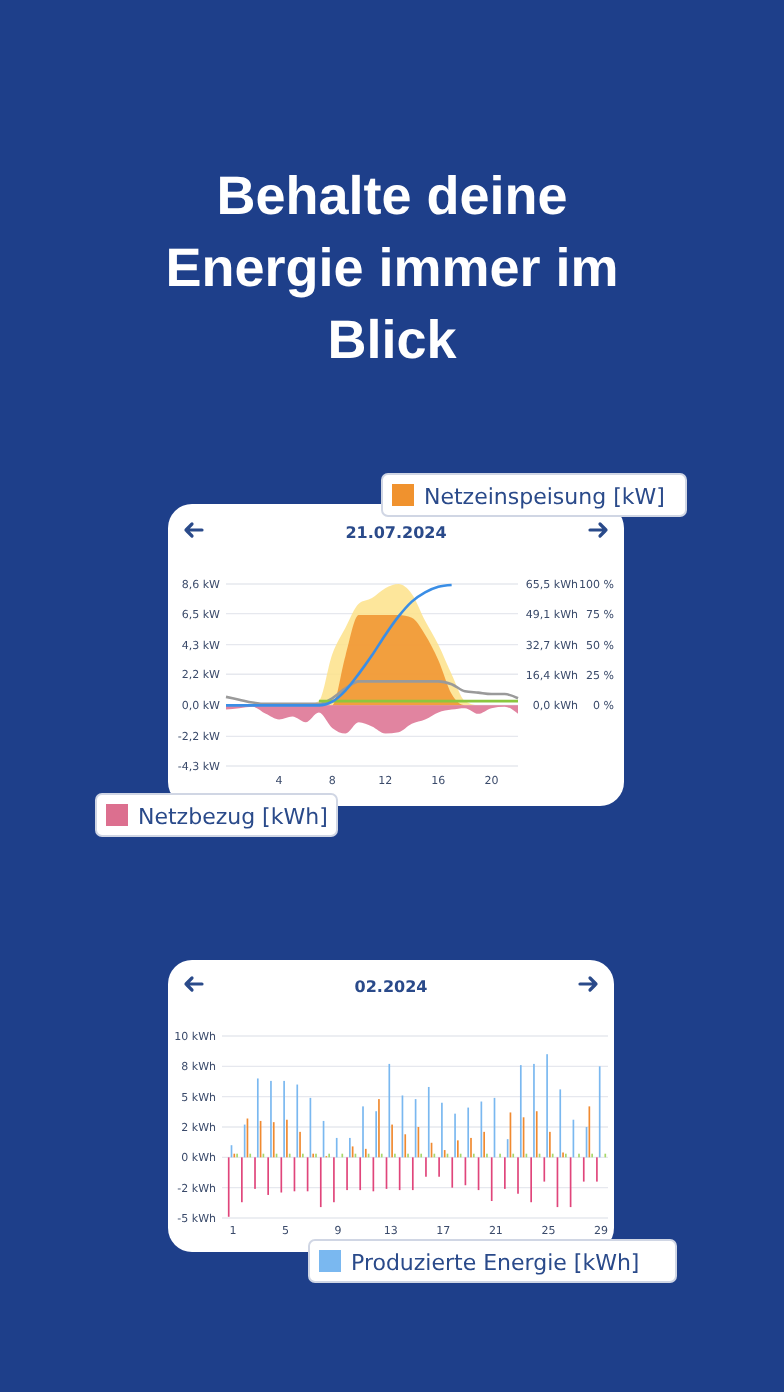  What do you see at coordinates (392, 268) in the screenshot?
I see `text: Behalte deine Energie immer im Blick` at bounding box center [392, 268].